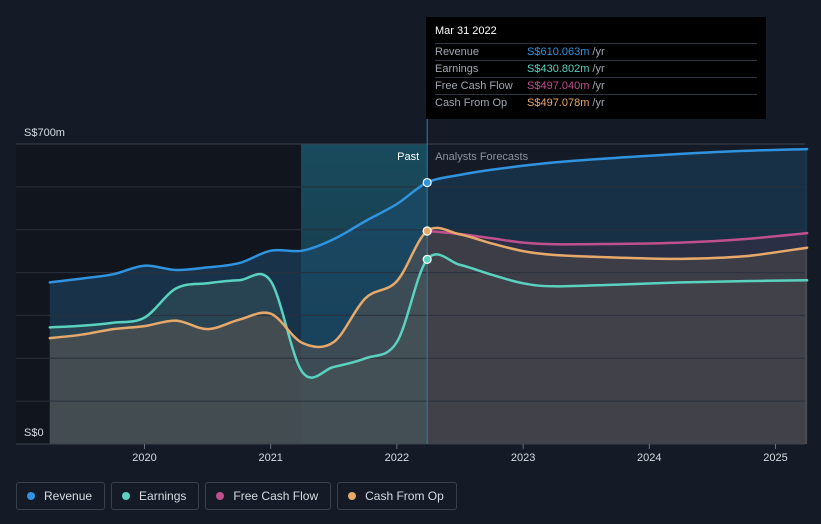 This screenshot has width=821, height=524. What do you see at coordinates (427, 231) in the screenshot?
I see `marker-cash-from-op` at bounding box center [427, 231].